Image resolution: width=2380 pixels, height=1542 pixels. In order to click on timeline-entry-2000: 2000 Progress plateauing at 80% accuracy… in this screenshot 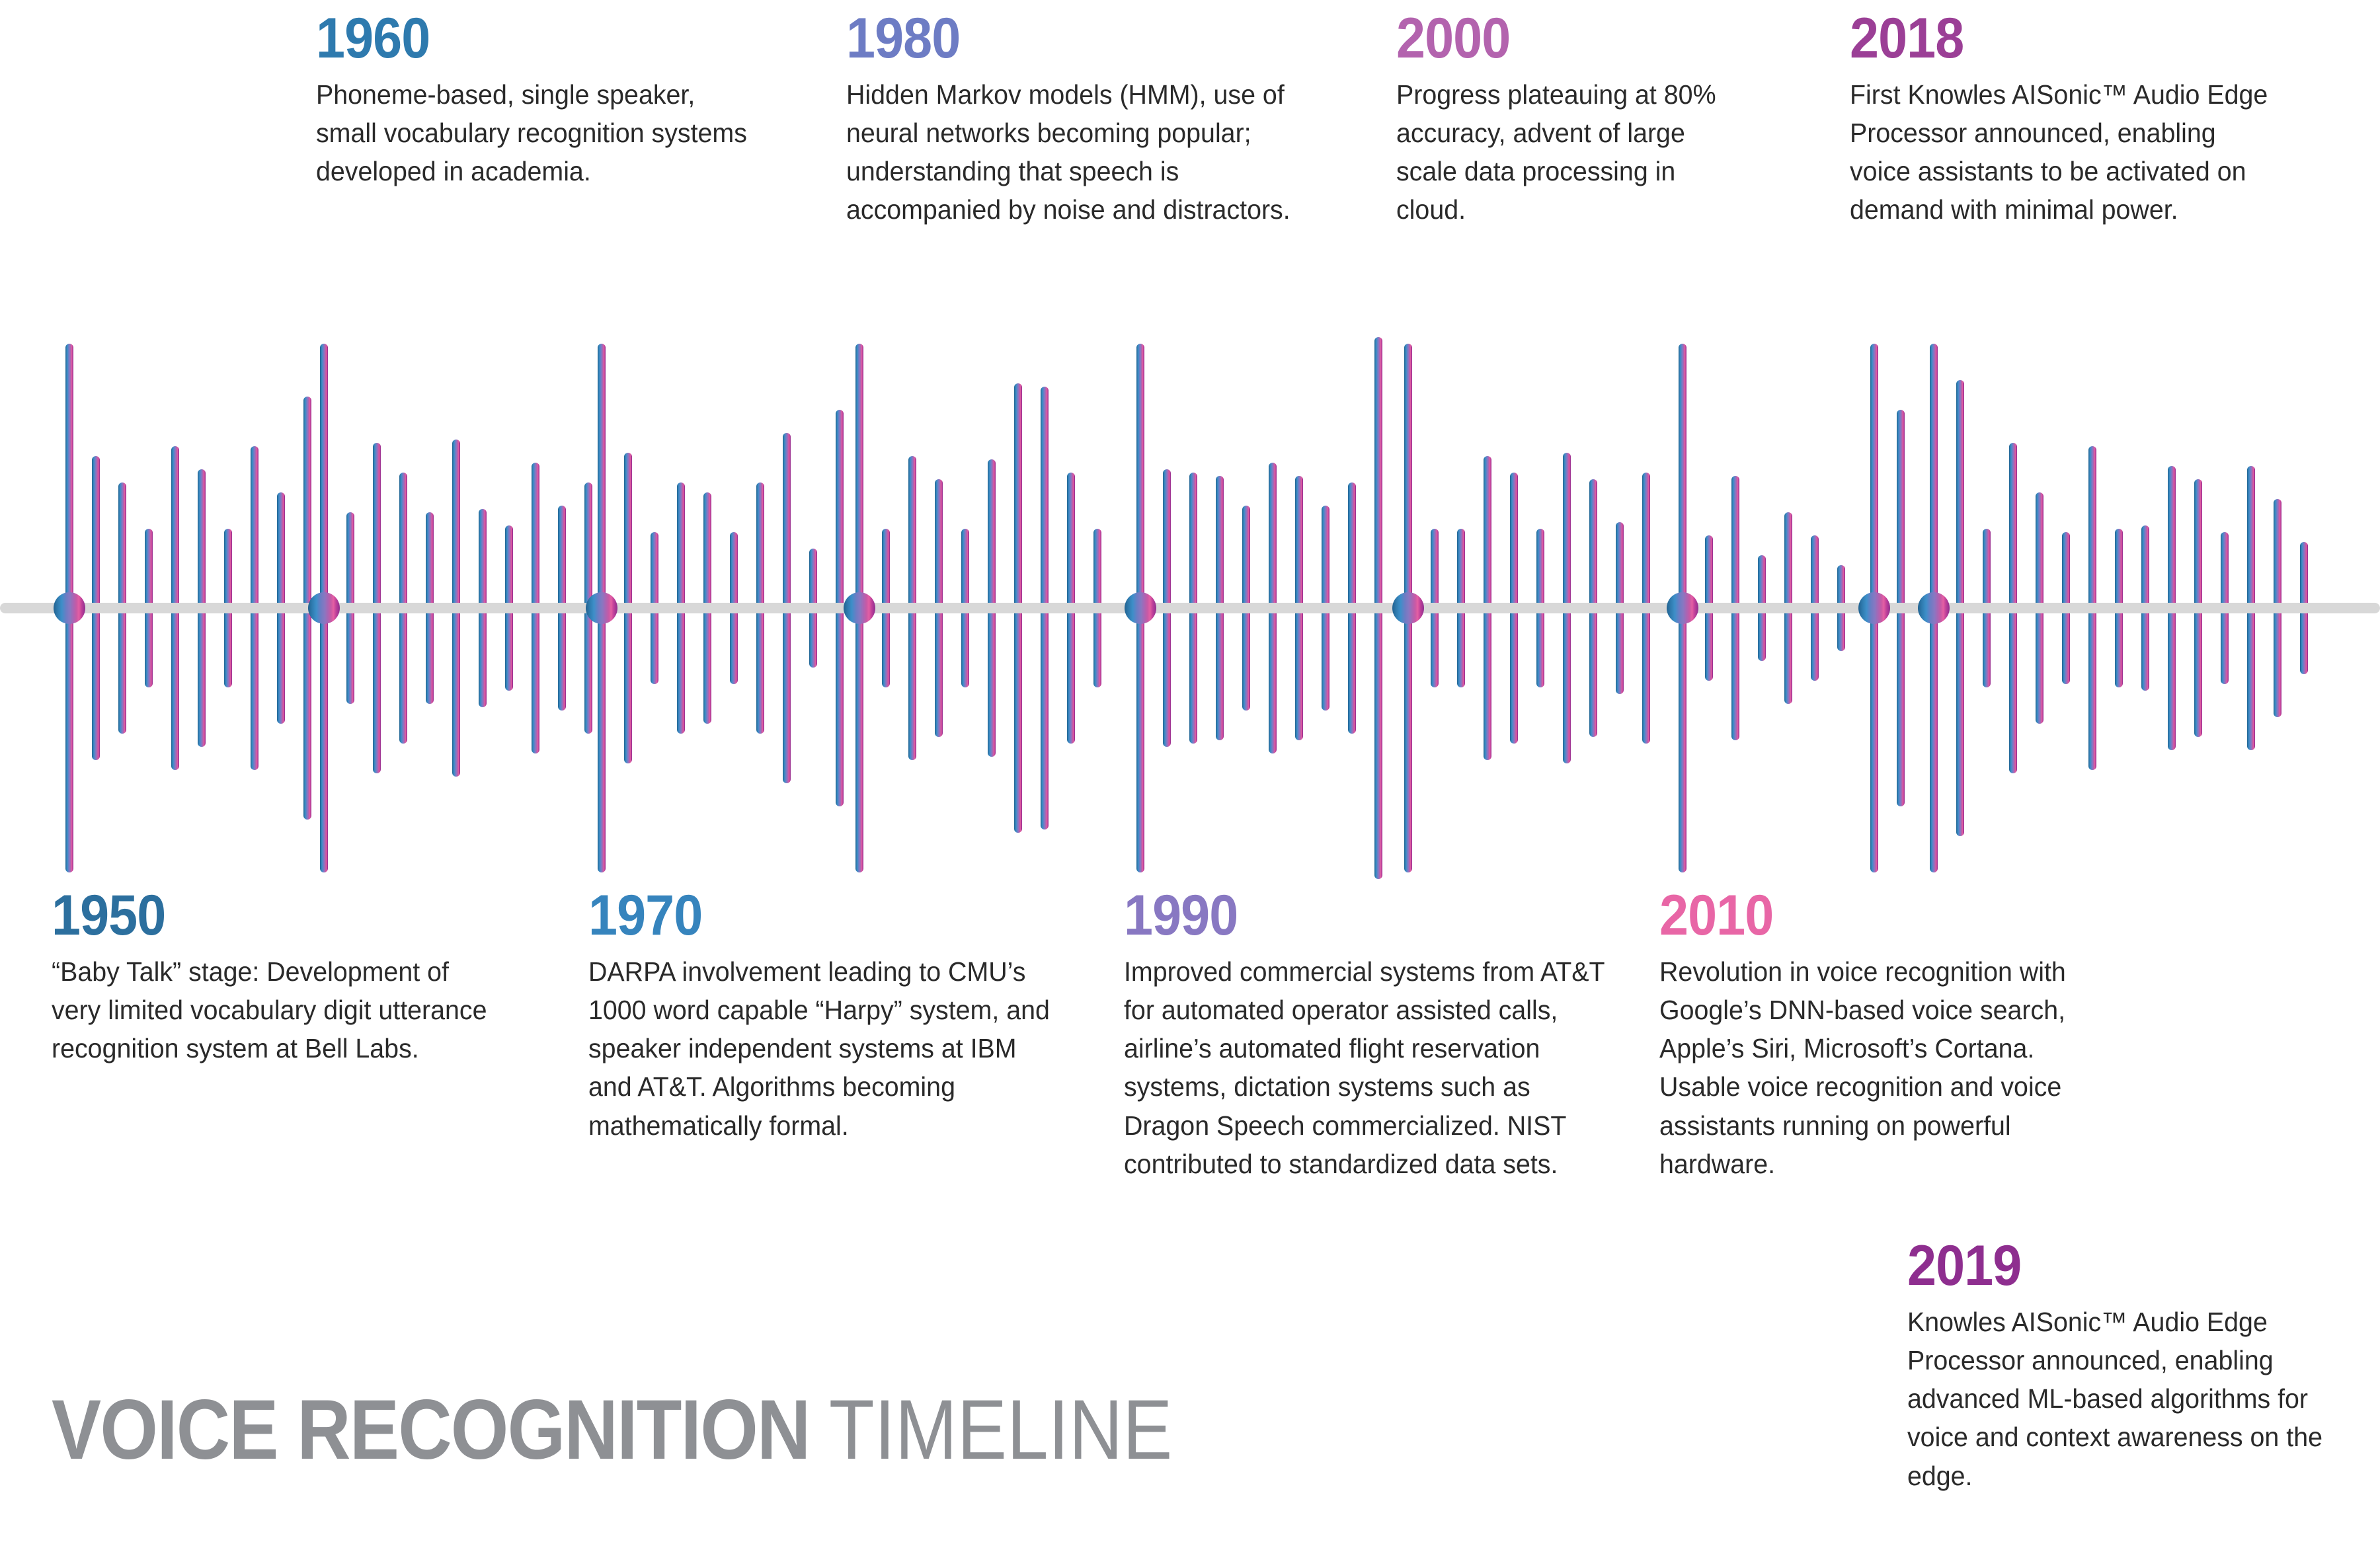, I will do `click(1581, 118)`.